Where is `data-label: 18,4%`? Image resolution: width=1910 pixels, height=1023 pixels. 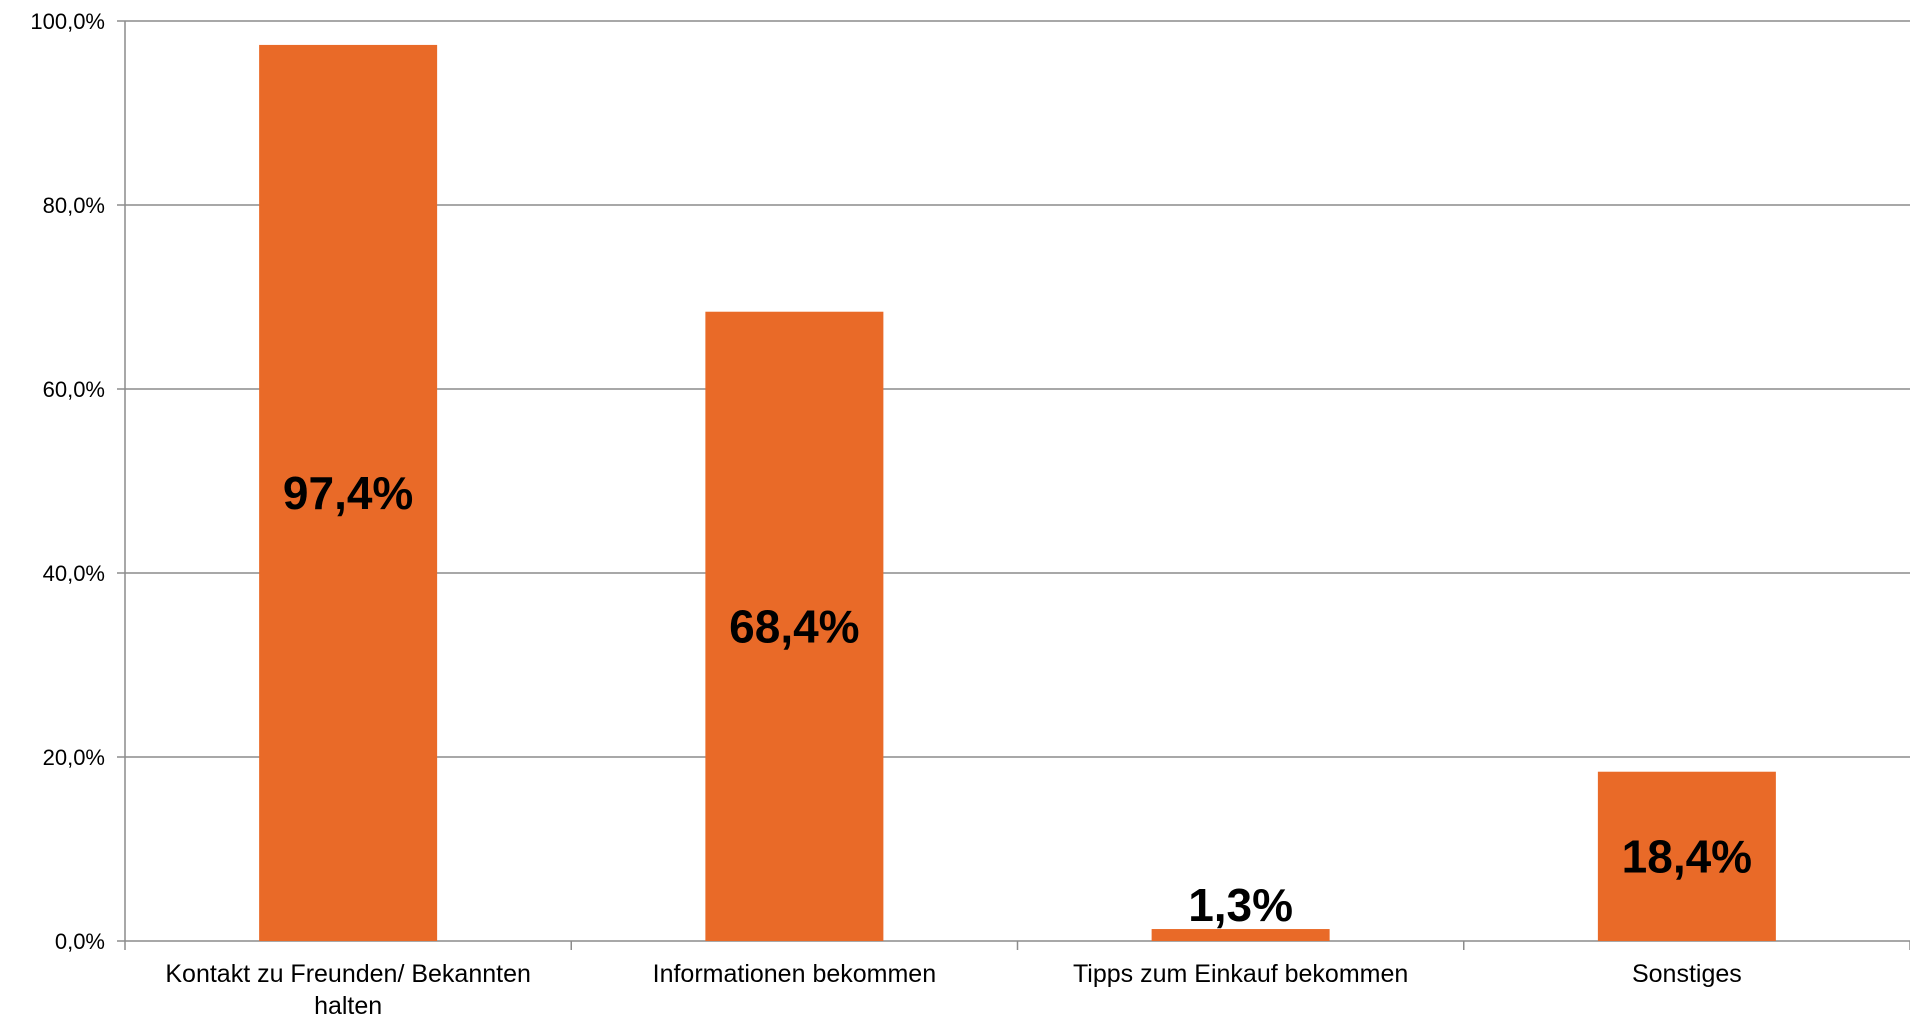
data-label: 18,4% is located at coordinates (1687, 856).